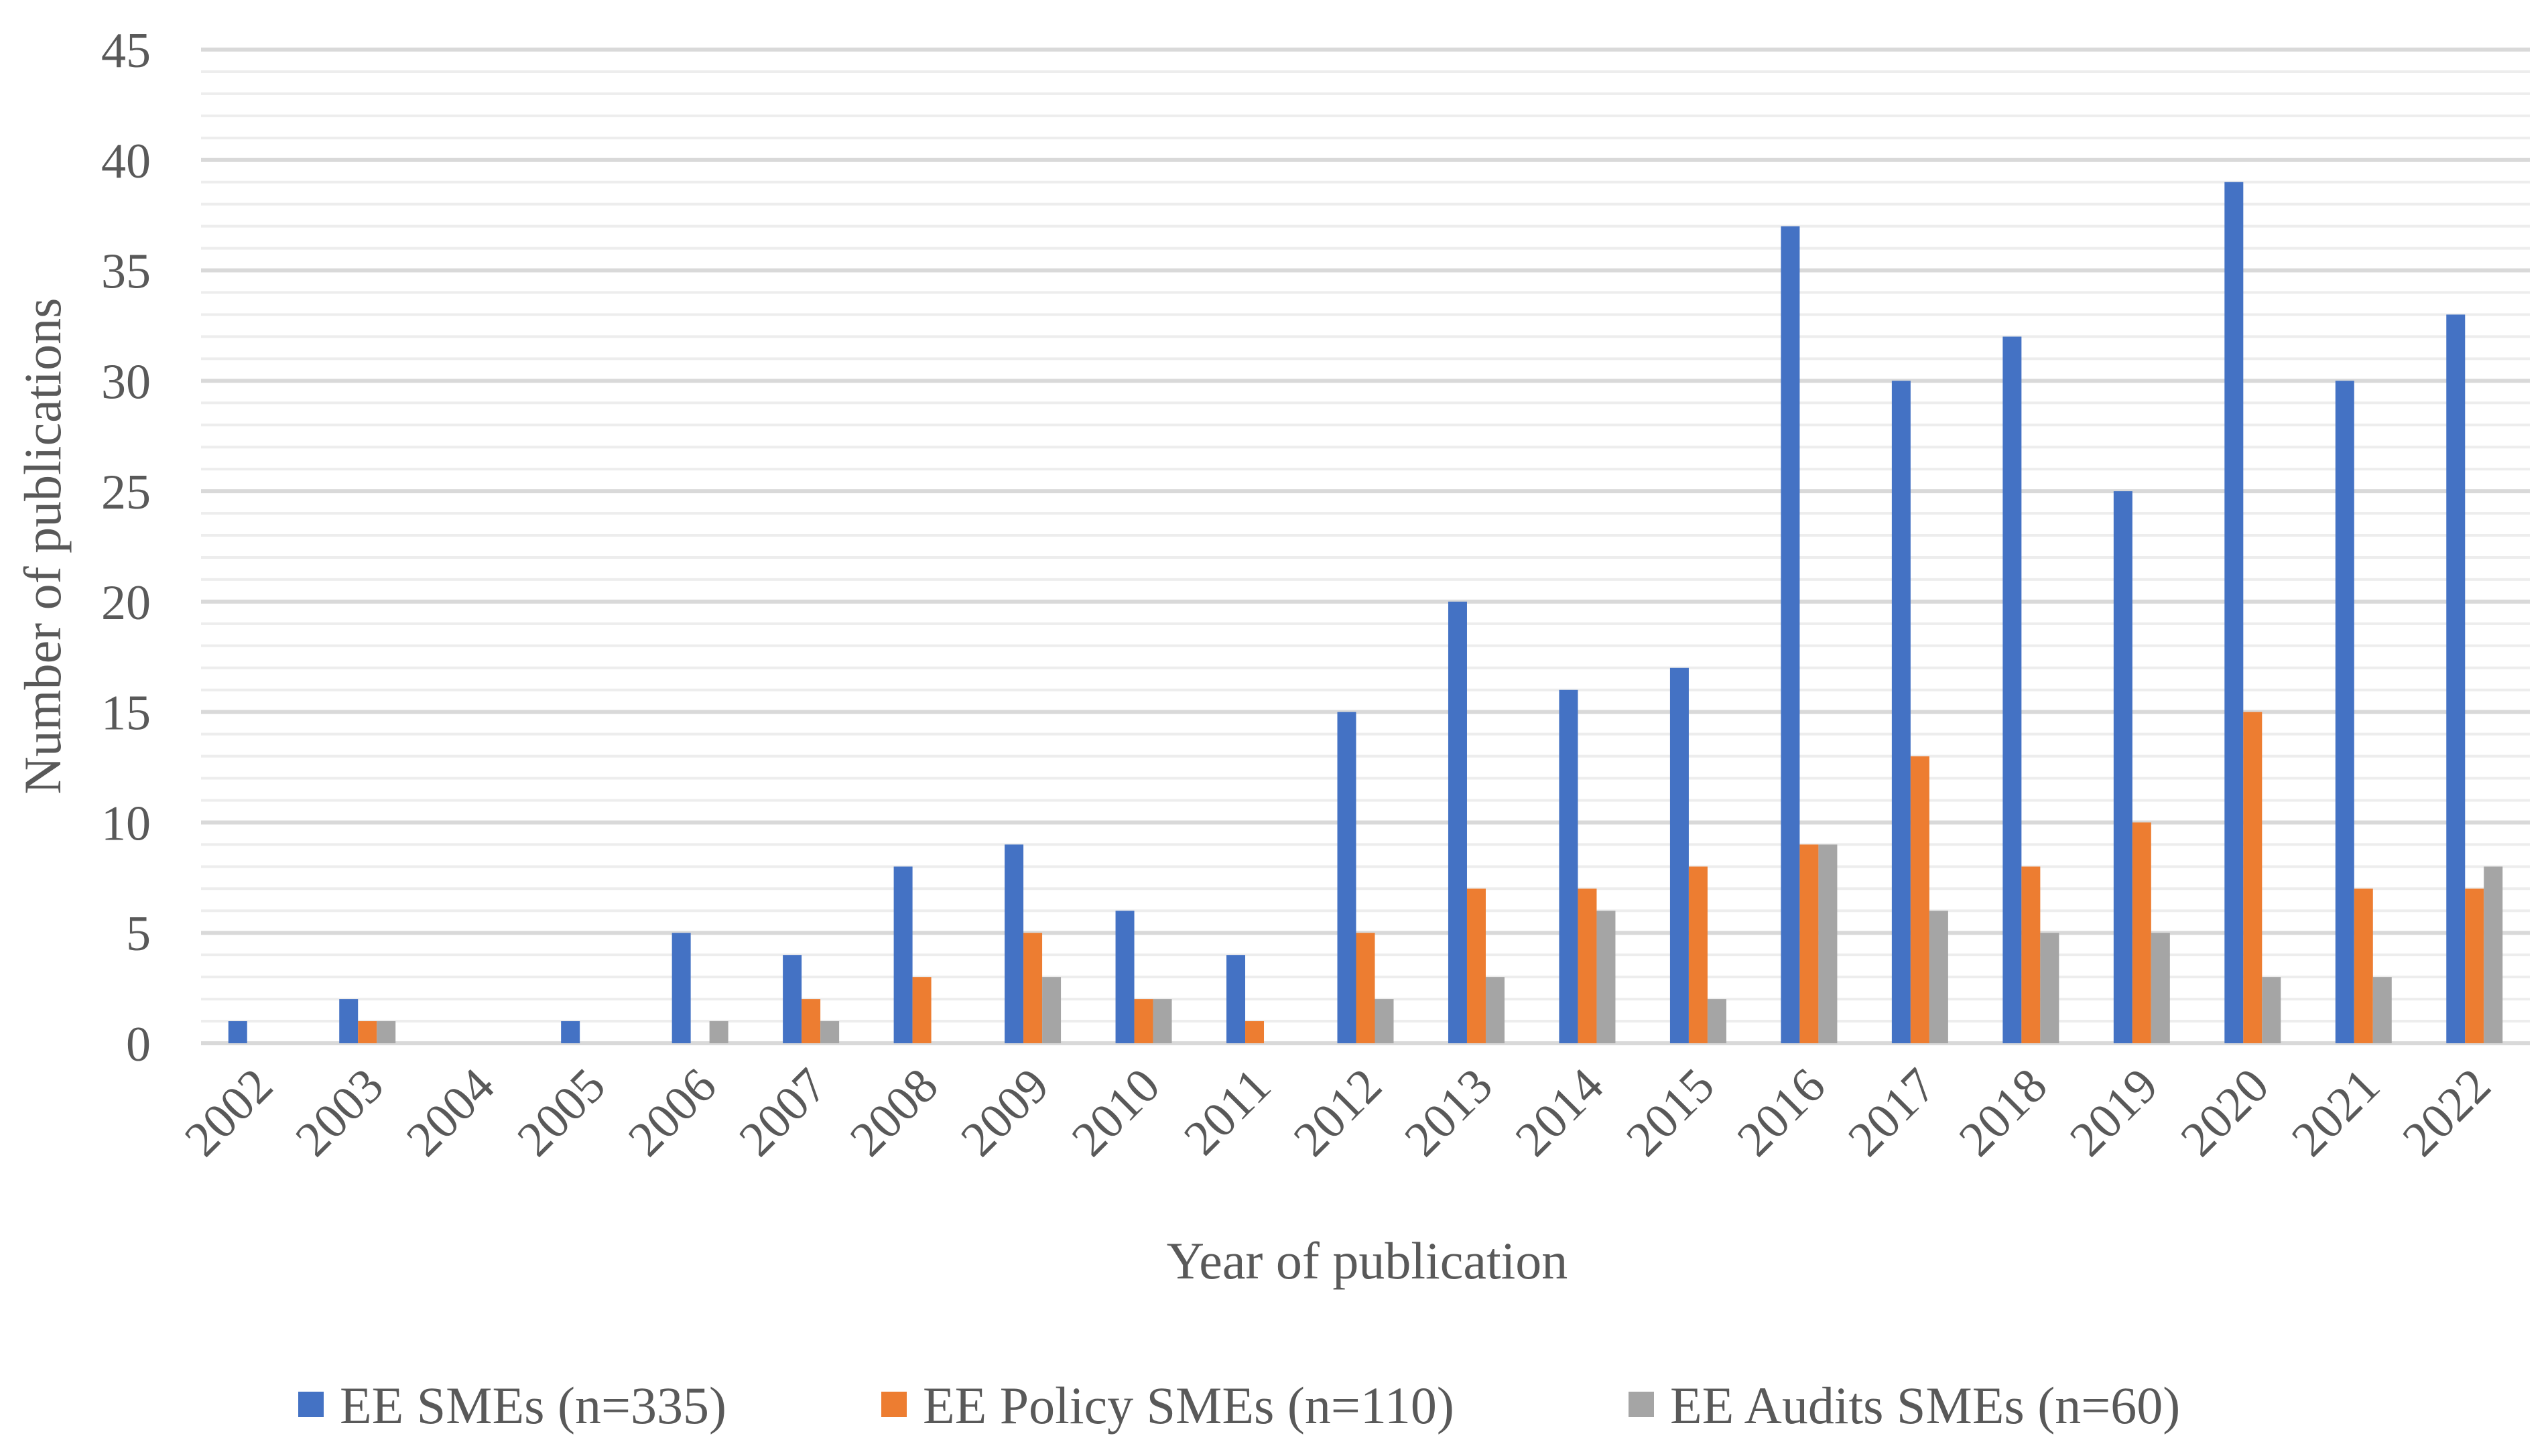  What do you see at coordinates (570, 1032) in the screenshot?
I see `bar-ee-smes-2005` at bounding box center [570, 1032].